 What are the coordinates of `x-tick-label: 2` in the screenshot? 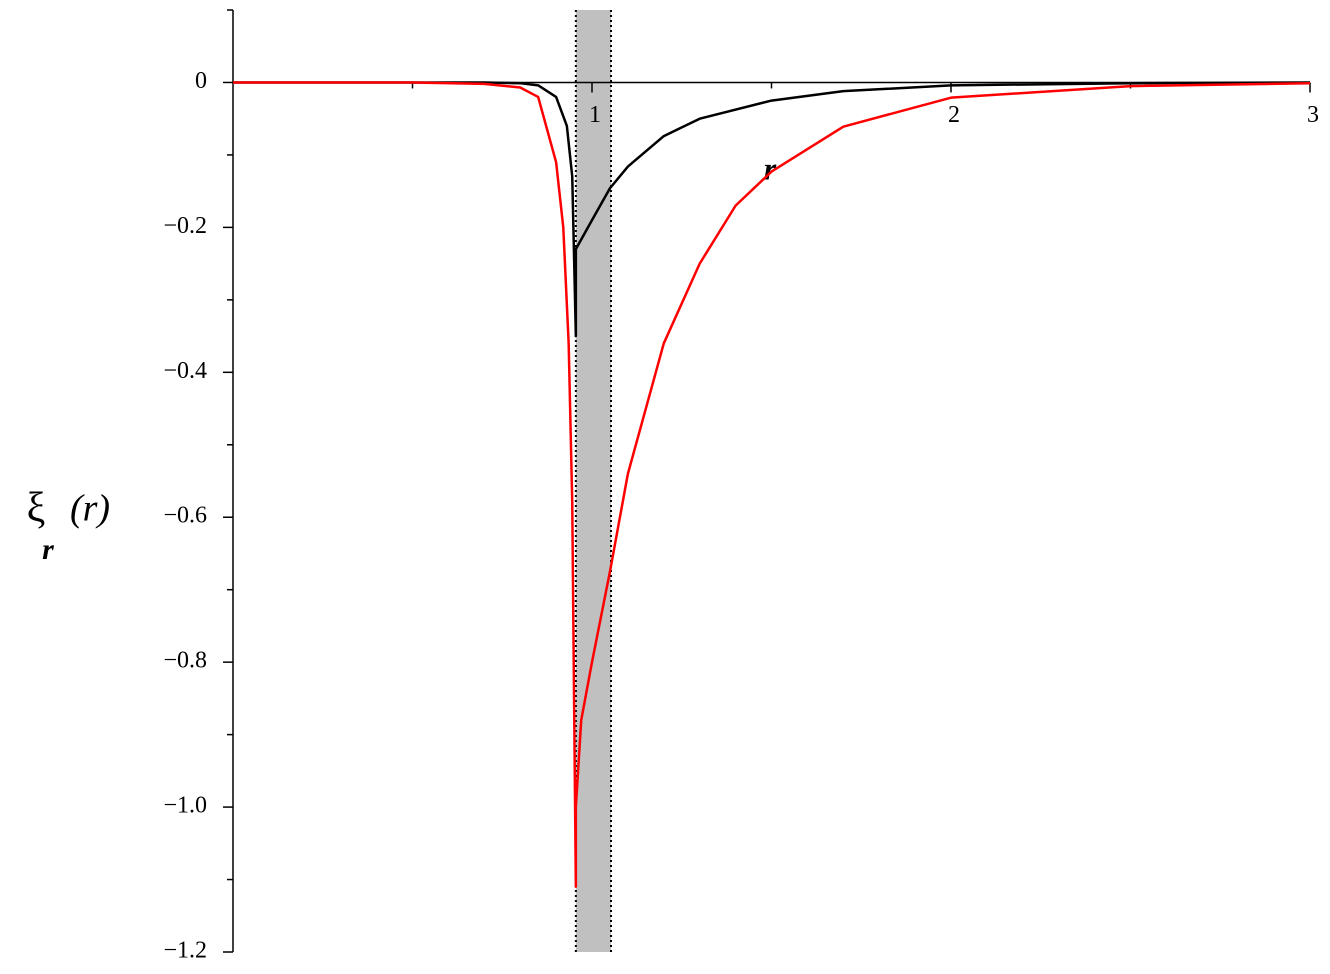 It's located at (954, 115).